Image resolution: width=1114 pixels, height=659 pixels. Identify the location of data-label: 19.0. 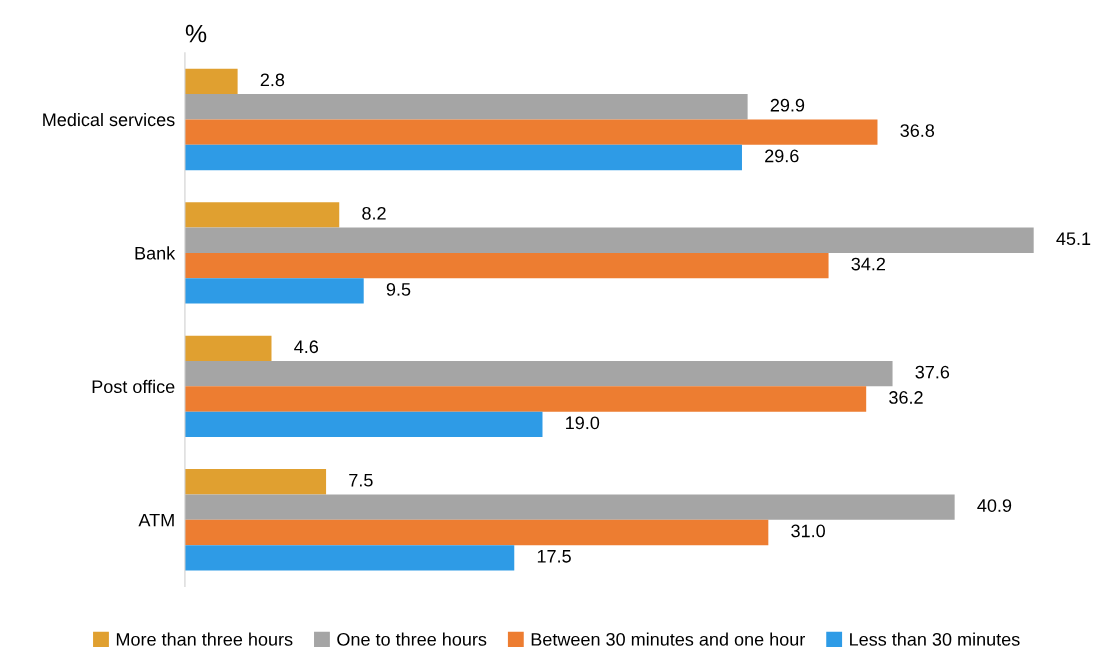
(583, 423).